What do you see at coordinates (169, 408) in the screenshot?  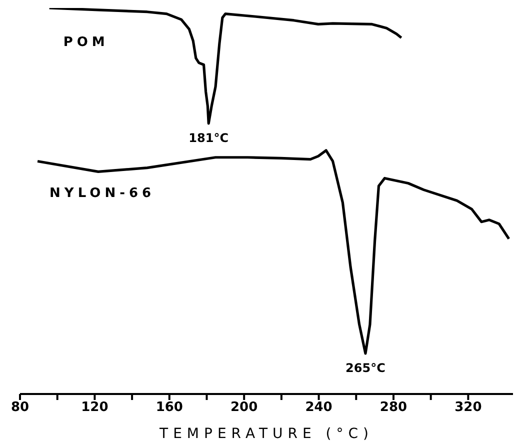 I see `x-tick-label: 160` at bounding box center [169, 408].